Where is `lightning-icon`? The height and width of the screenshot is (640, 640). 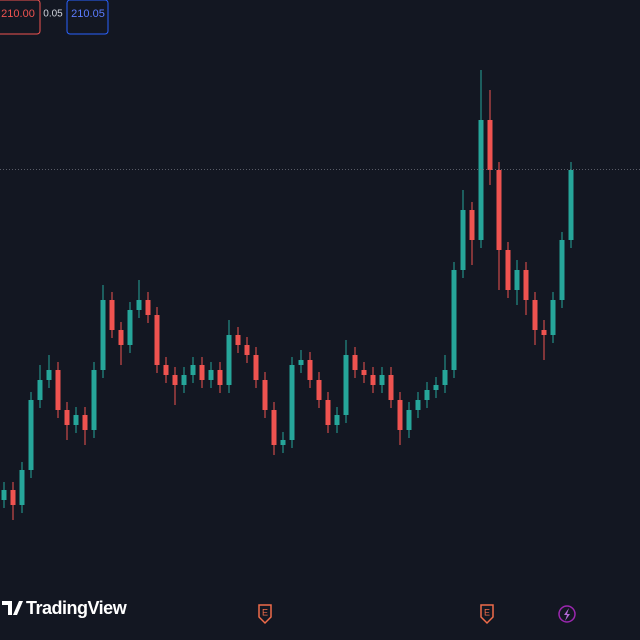
lightning-icon is located at coordinates (567, 614).